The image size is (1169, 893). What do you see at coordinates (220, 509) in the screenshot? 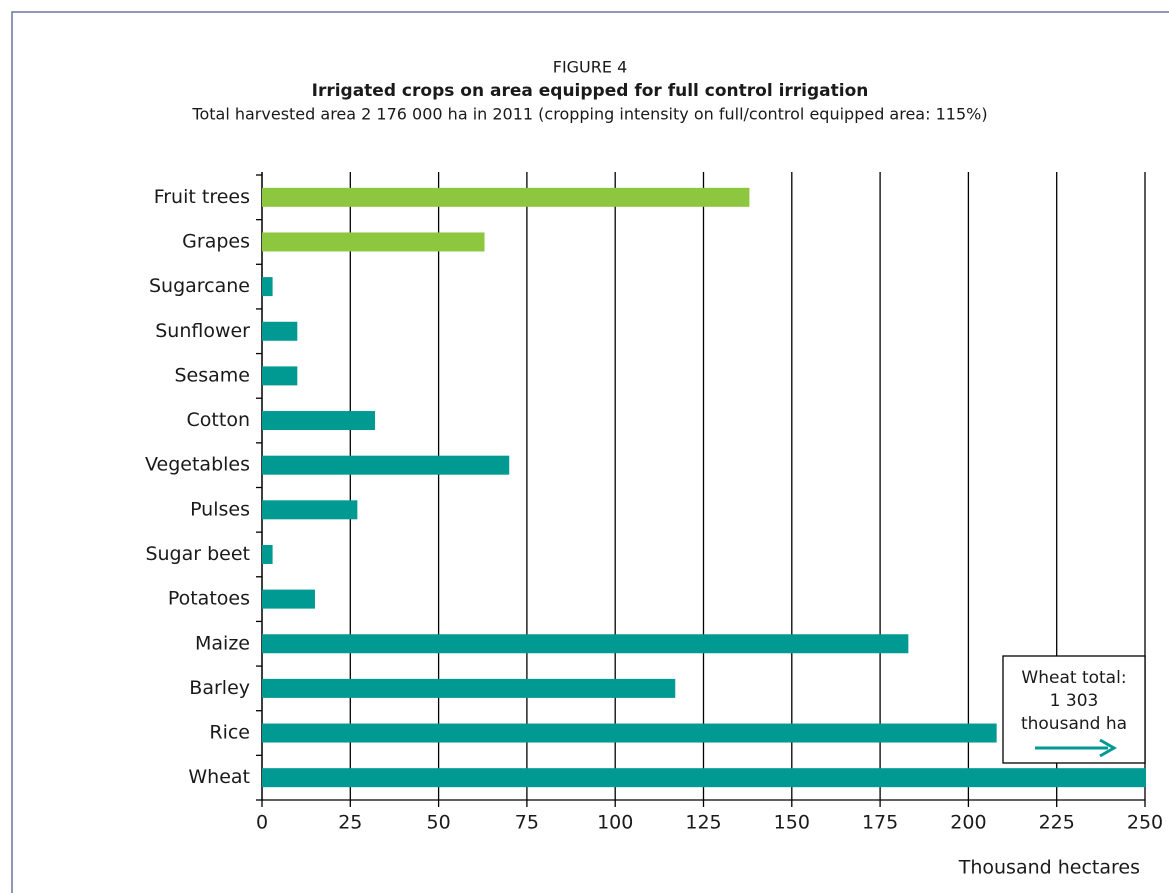
I see `y-tick-label: Pulses` at bounding box center [220, 509].